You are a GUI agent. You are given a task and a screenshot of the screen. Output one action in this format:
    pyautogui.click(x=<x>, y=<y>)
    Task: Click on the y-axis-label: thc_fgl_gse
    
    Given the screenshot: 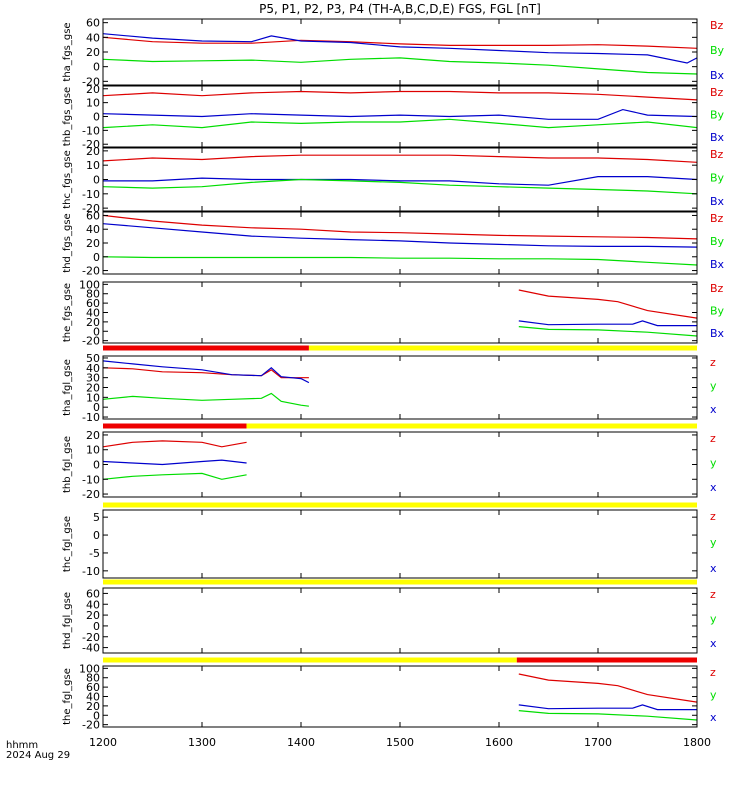 What is the action you would take?
    pyautogui.click(x=67, y=544)
    